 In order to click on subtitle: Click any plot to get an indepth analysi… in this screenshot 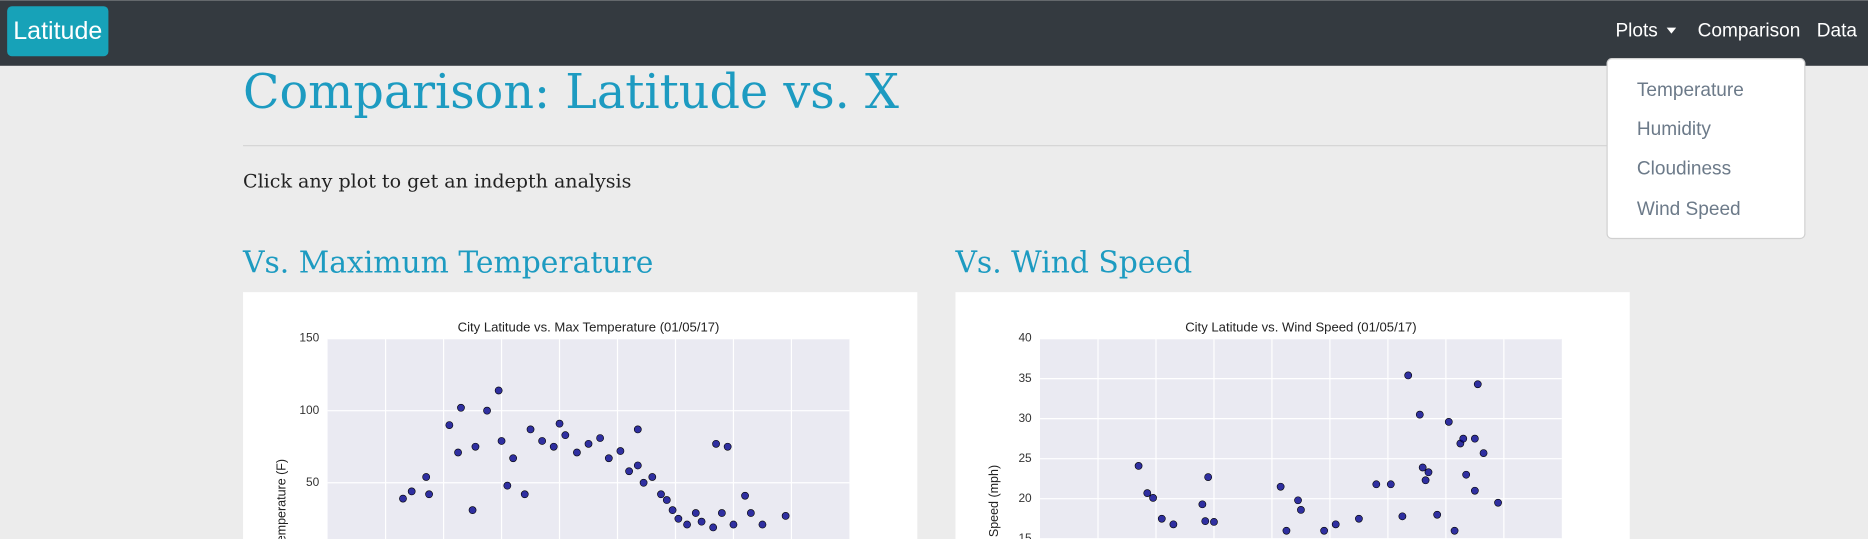, I will do `click(437, 182)`.